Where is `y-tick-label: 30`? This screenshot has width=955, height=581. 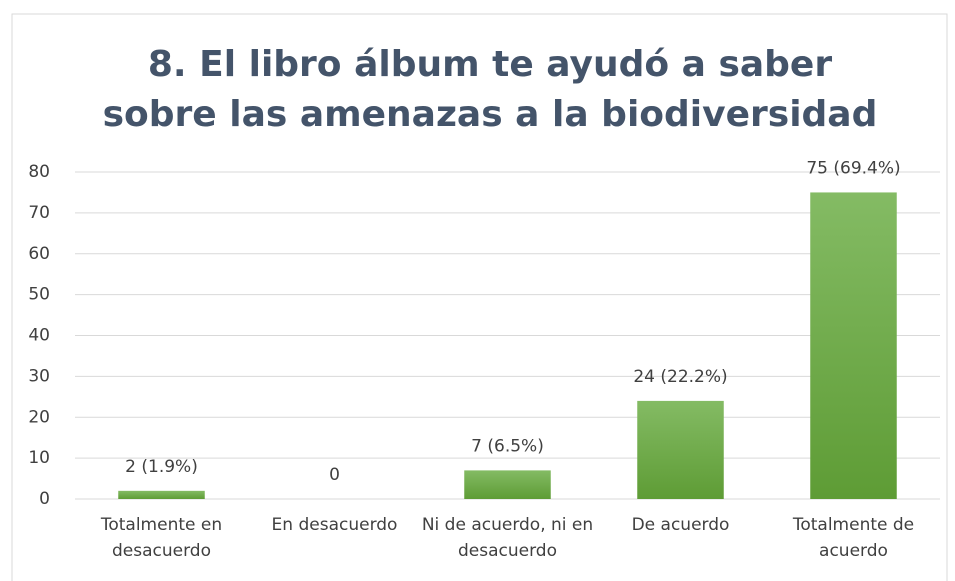
y-tick-label: 30 is located at coordinates (39, 376).